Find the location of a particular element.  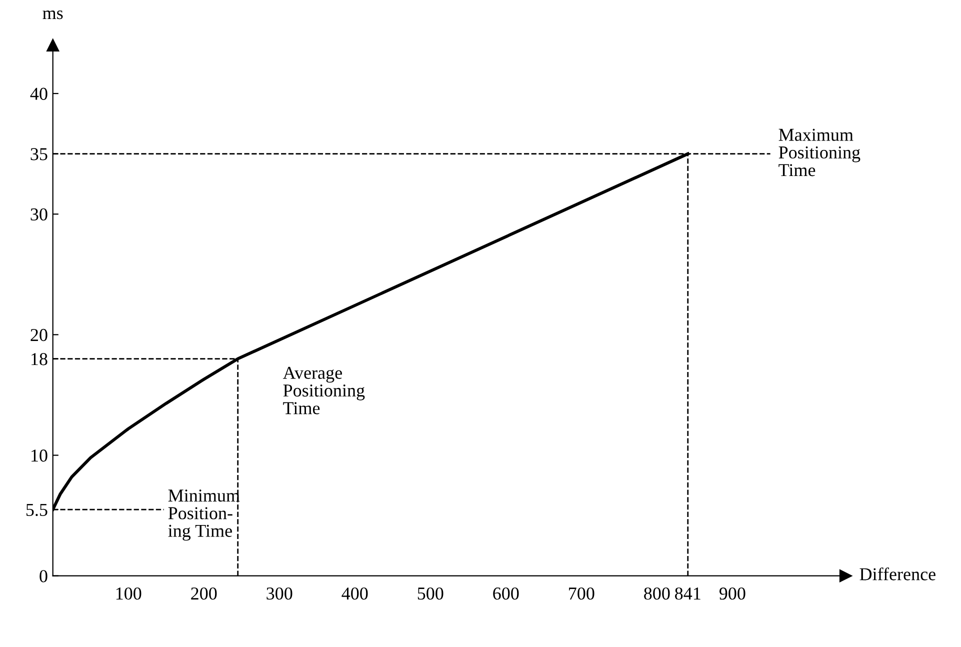

y-tick-label: 10 is located at coordinates (40, 456).